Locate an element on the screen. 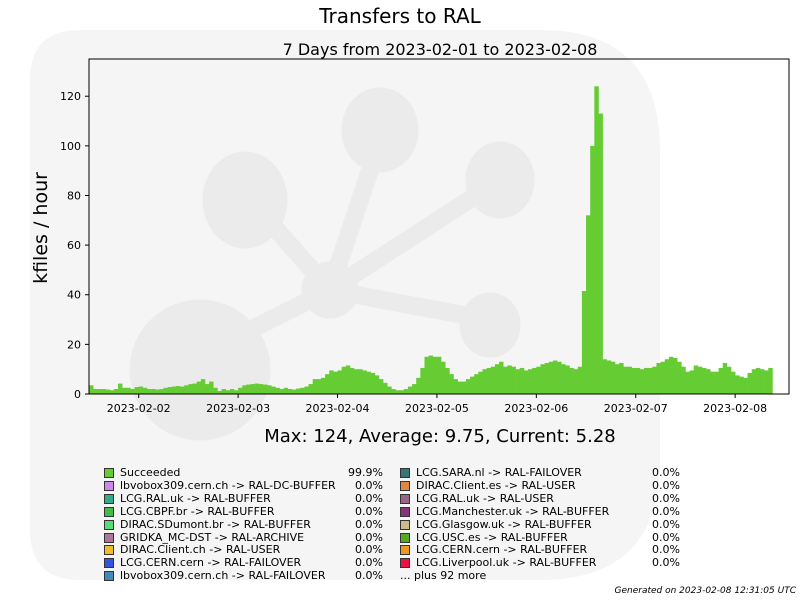 The width and height of the screenshot is (800, 600). x-tick-label: 2023-02-02 is located at coordinates (139, 408).